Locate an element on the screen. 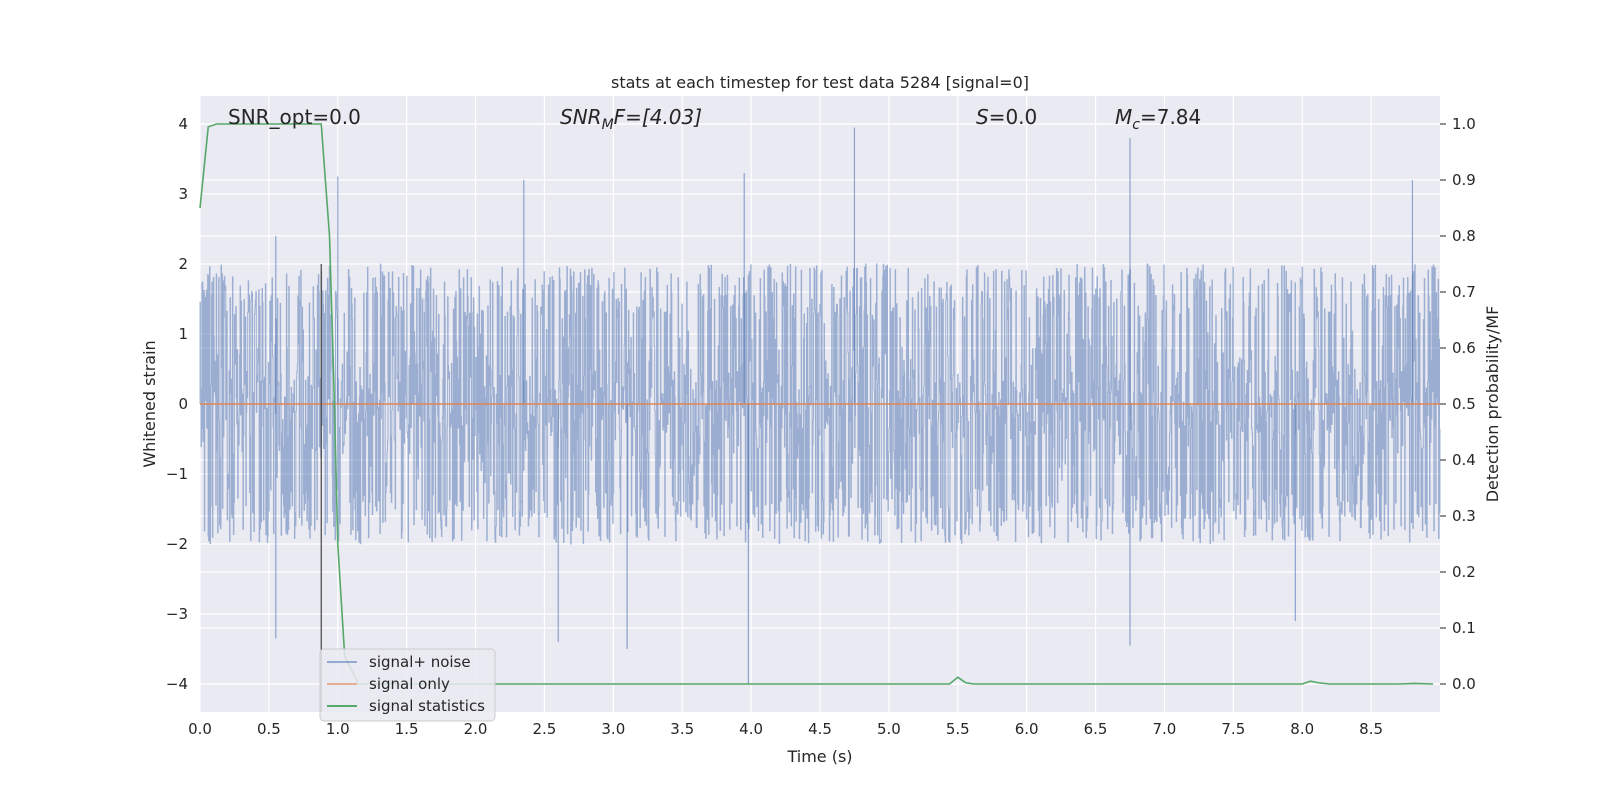 The width and height of the screenshot is (1600, 804). x-tick-label: 8.0 is located at coordinates (1302, 729).